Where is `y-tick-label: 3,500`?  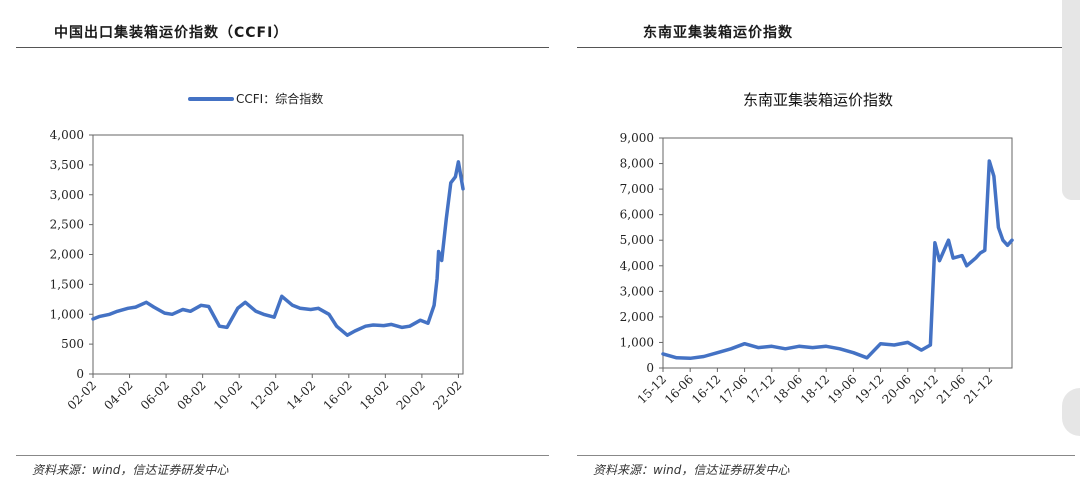
y-tick-label: 3,500 is located at coordinates (67, 165).